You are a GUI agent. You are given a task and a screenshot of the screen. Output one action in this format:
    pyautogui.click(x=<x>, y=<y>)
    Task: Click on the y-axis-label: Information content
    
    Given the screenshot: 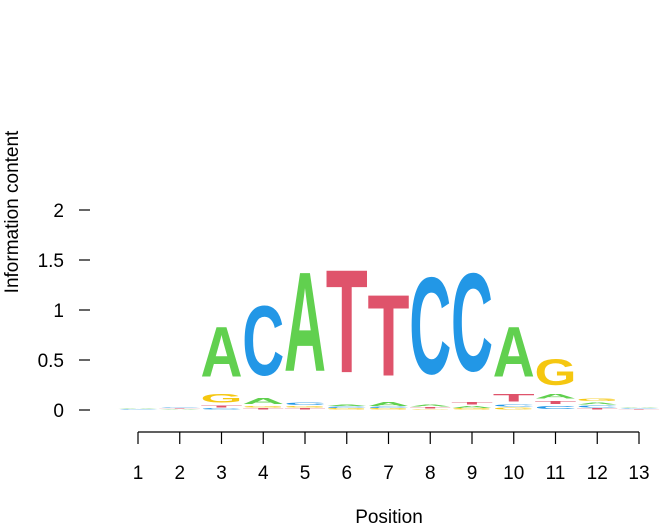 What is the action you would take?
    pyautogui.click(x=12, y=211)
    